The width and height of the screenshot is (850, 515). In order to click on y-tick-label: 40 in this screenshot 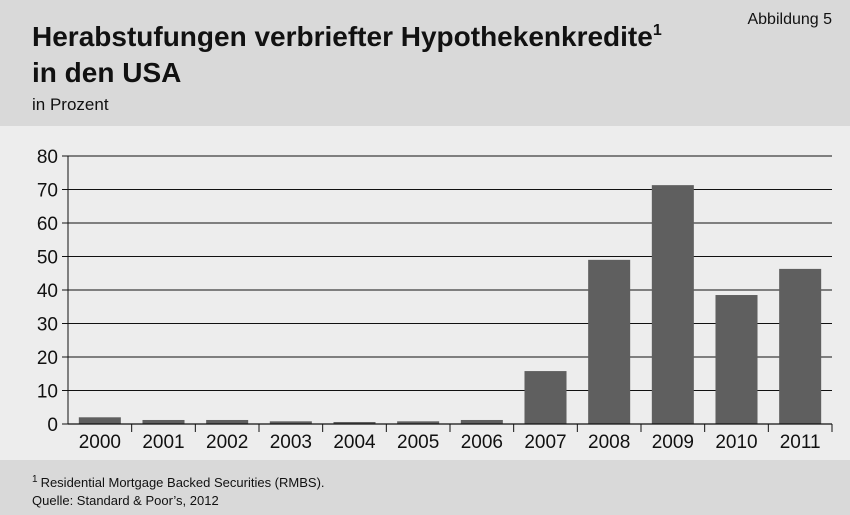, I will do `click(47, 291)`.